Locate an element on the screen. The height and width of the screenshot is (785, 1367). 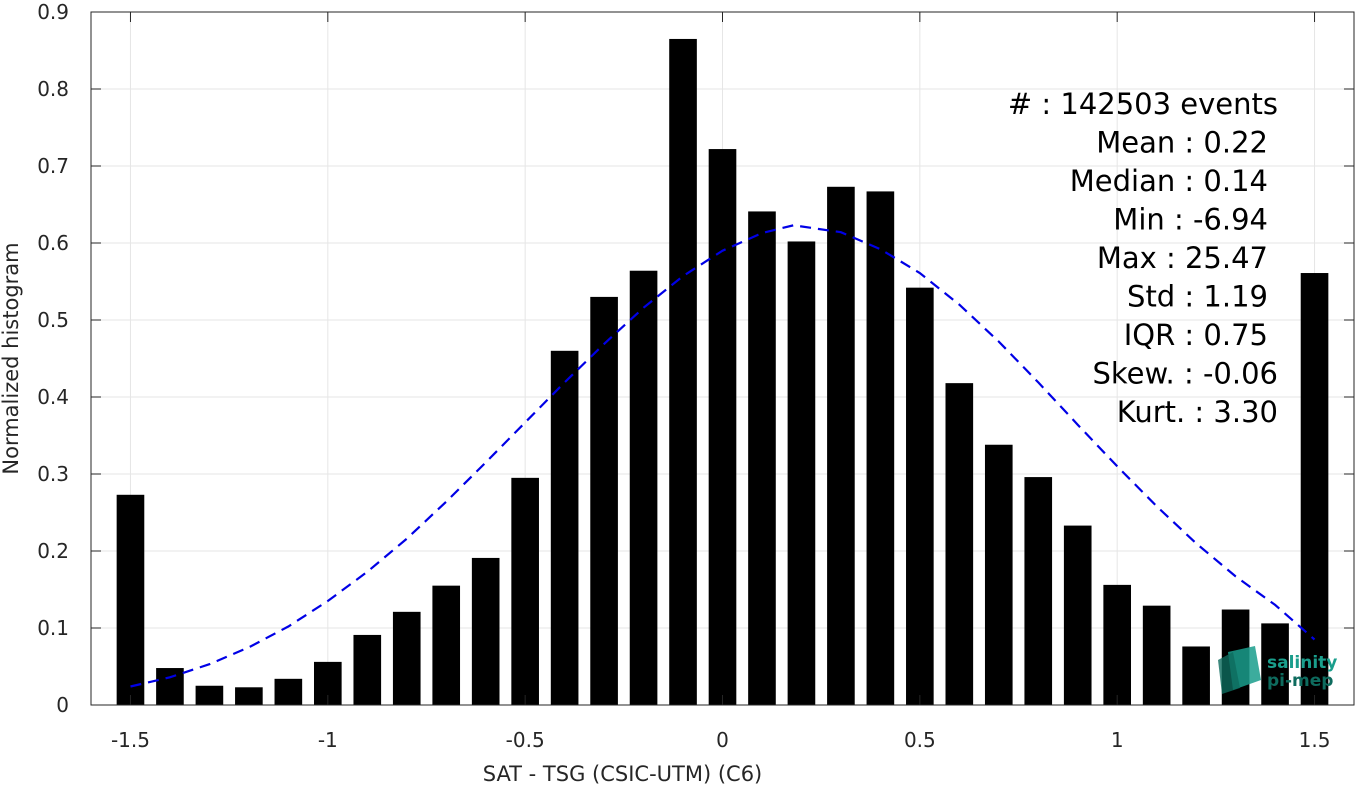
y-axis-label: Normalized histogram is located at coordinates (11, 358).